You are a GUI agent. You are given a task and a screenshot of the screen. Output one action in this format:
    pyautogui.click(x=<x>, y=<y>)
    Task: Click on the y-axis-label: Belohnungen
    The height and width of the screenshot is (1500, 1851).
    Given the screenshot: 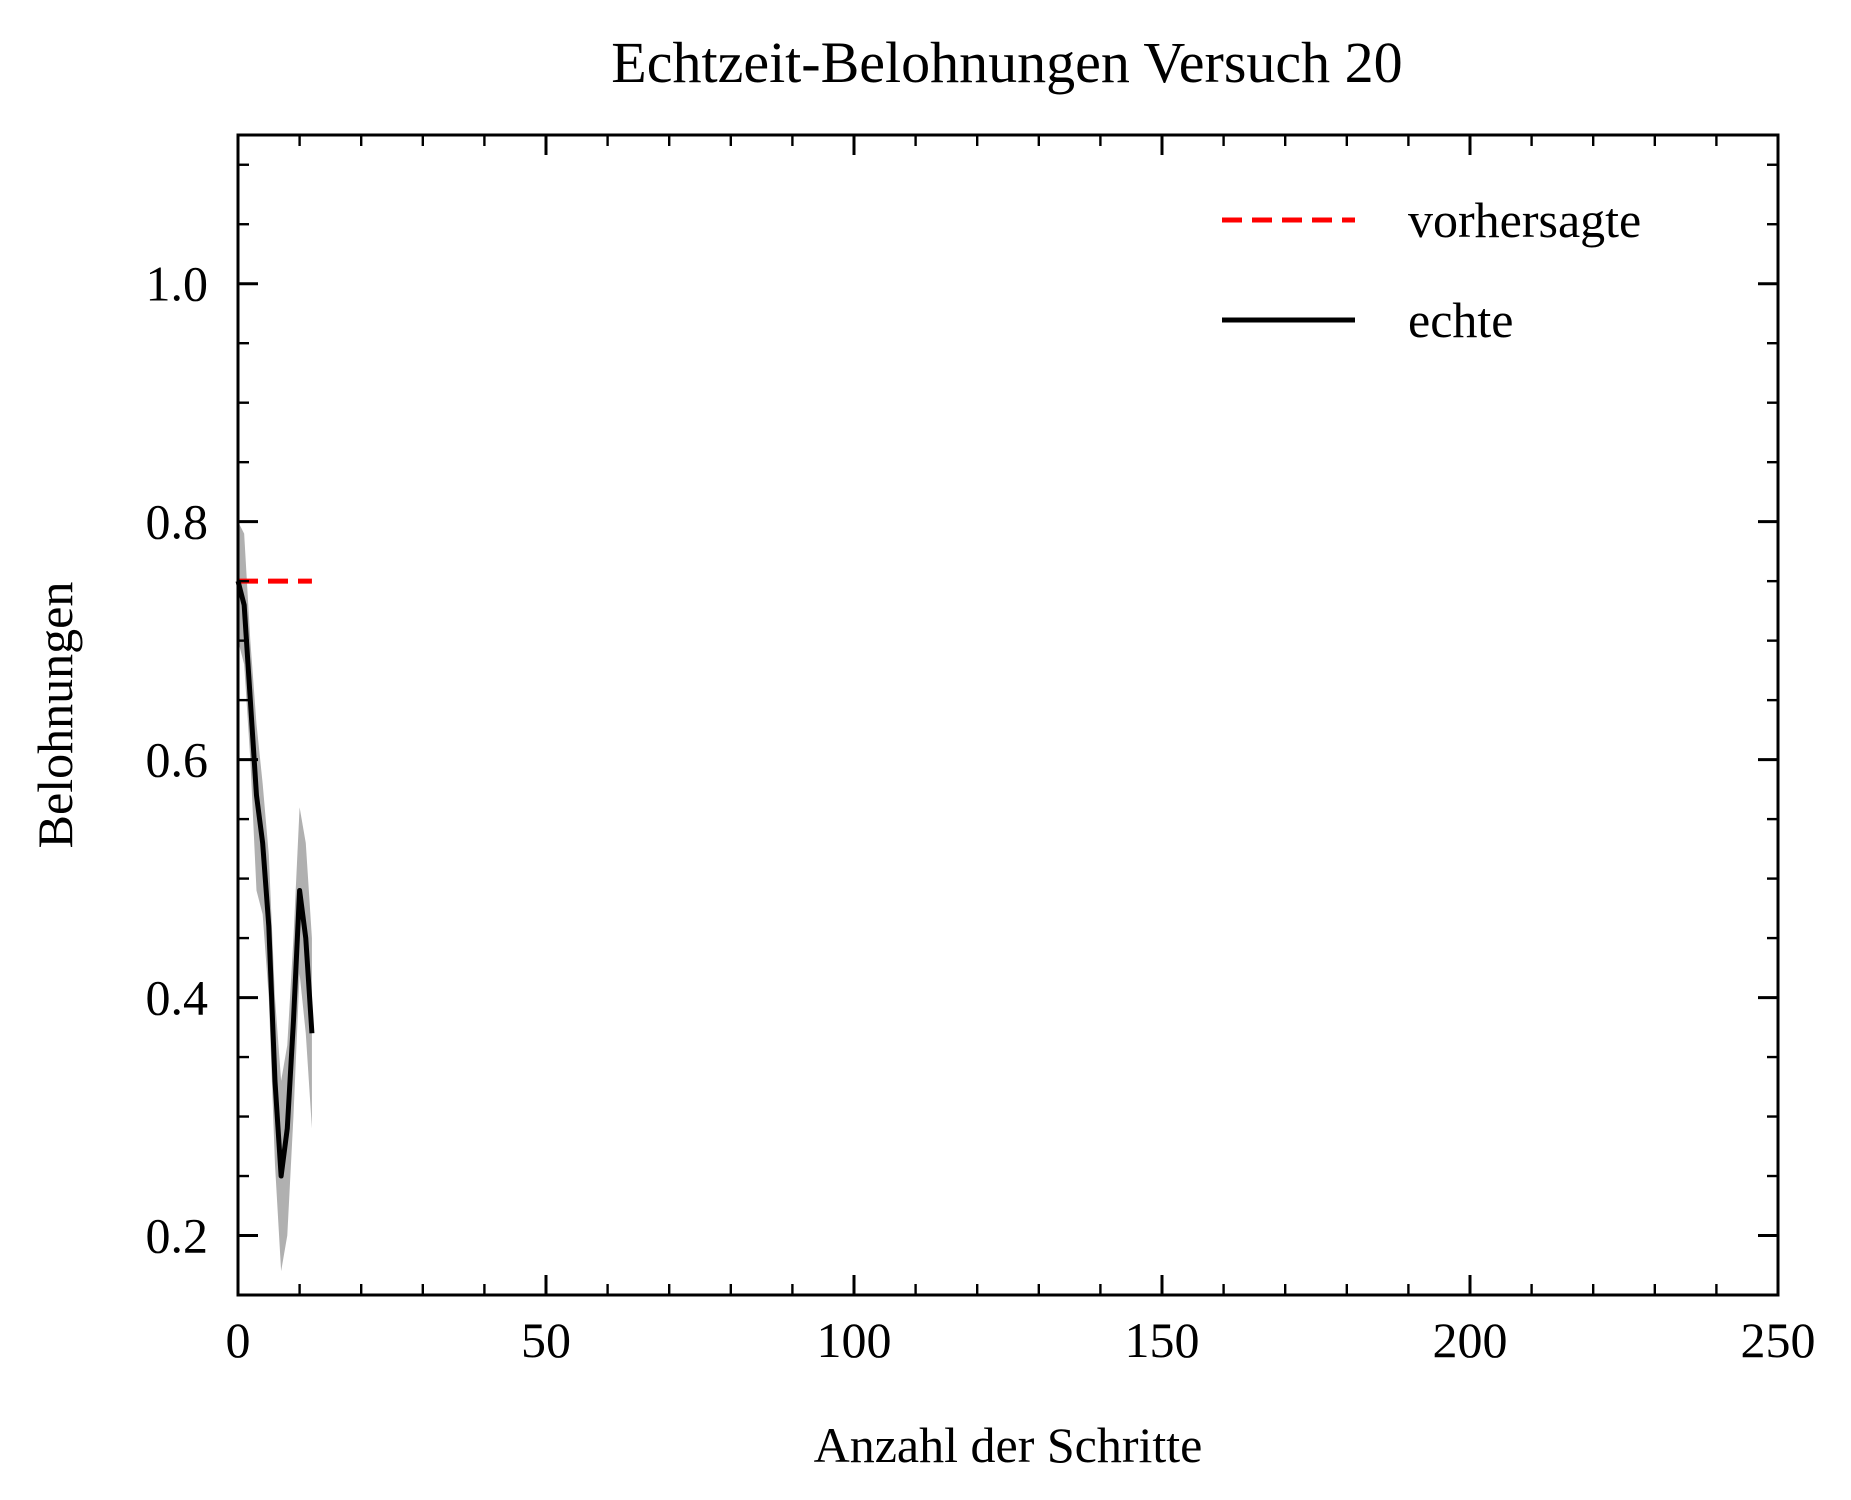 What is the action you would take?
    pyautogui.click(x=55, y=715)
    